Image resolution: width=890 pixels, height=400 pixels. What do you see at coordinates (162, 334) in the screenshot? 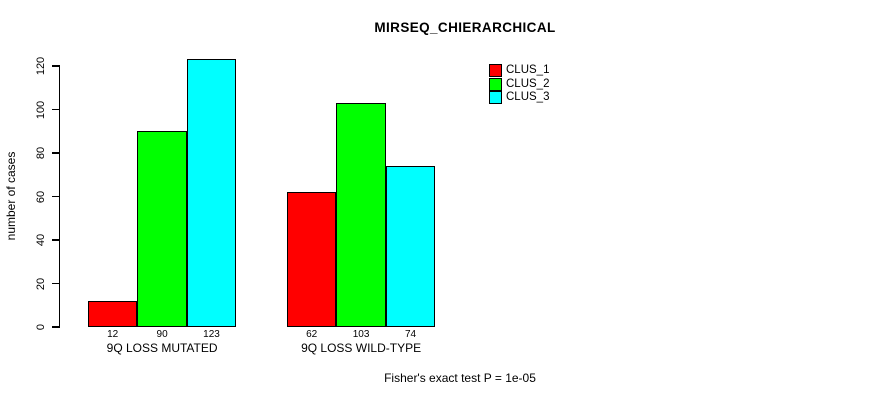
I see `bar-value-label-clus_2-group1: 90` at bounding box center [162, 334].